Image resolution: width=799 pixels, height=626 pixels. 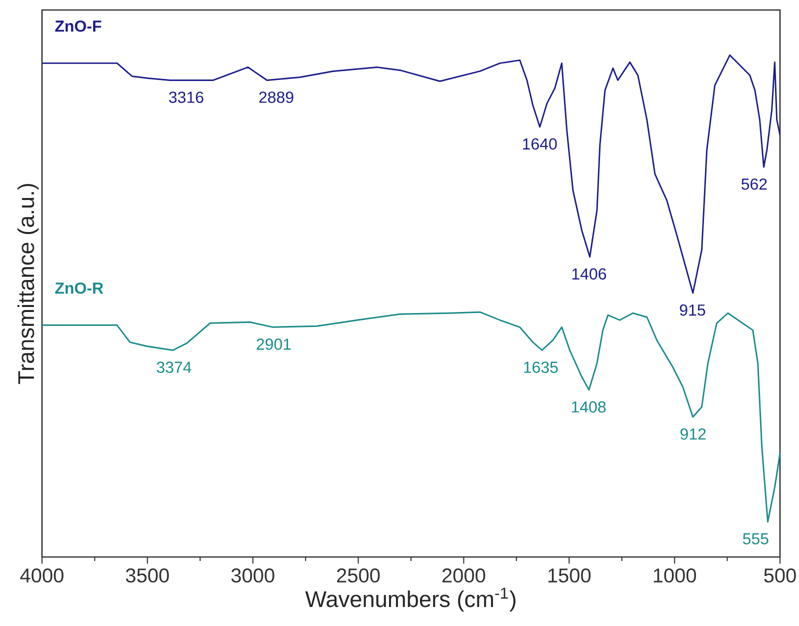 I want to click on annotation: 1635, so click(x=541, y=367).